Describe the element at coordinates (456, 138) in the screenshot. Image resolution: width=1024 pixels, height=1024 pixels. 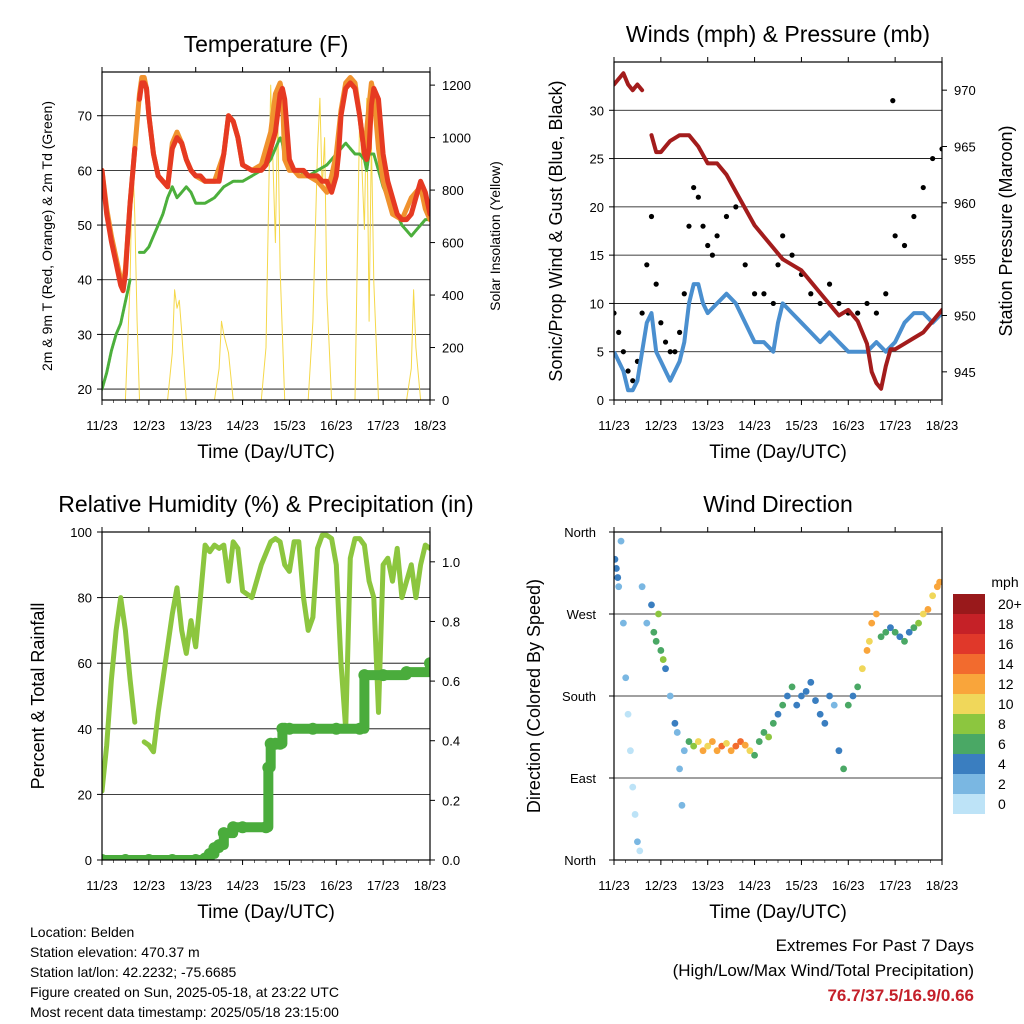
I see `y2-tick-label: 1000` at that location.